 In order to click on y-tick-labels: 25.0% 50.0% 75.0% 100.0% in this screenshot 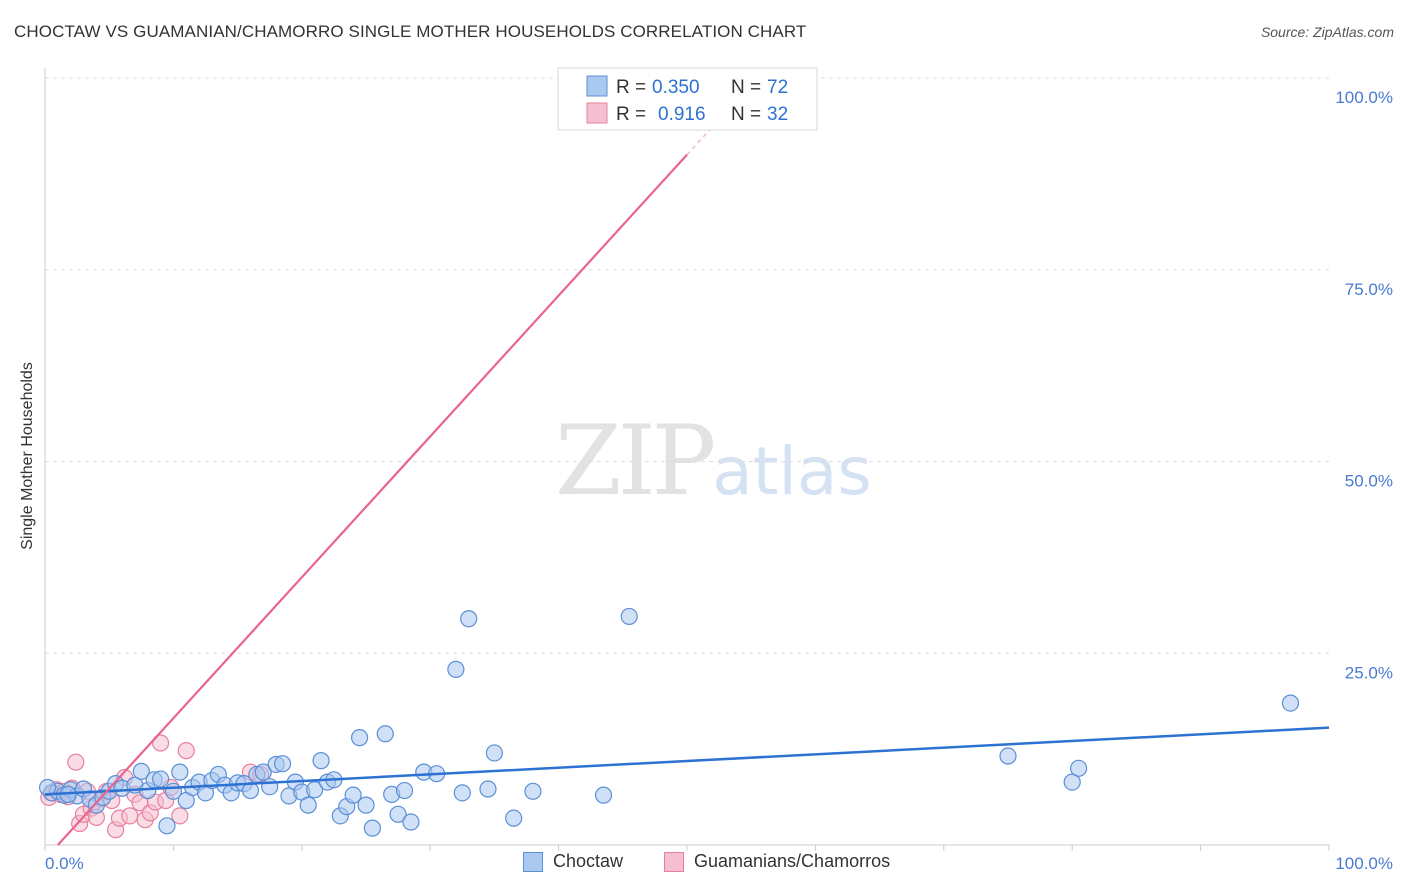, I will do `click(1364, 385)`.